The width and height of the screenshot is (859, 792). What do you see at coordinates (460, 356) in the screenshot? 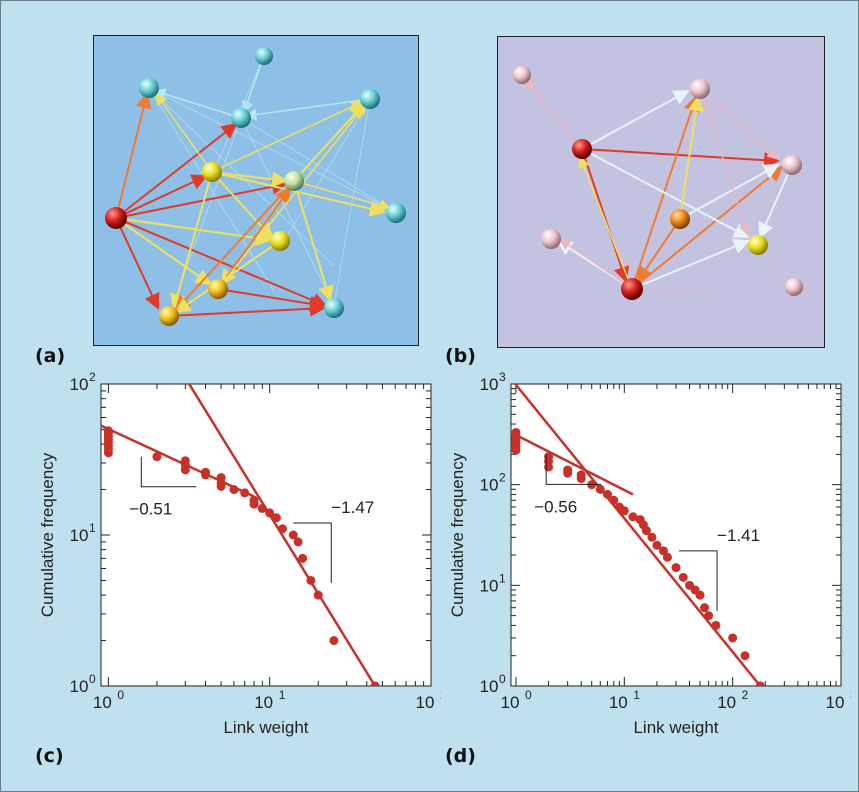
I see `panel-label-b: (b)` at bounding box center [460, 356].